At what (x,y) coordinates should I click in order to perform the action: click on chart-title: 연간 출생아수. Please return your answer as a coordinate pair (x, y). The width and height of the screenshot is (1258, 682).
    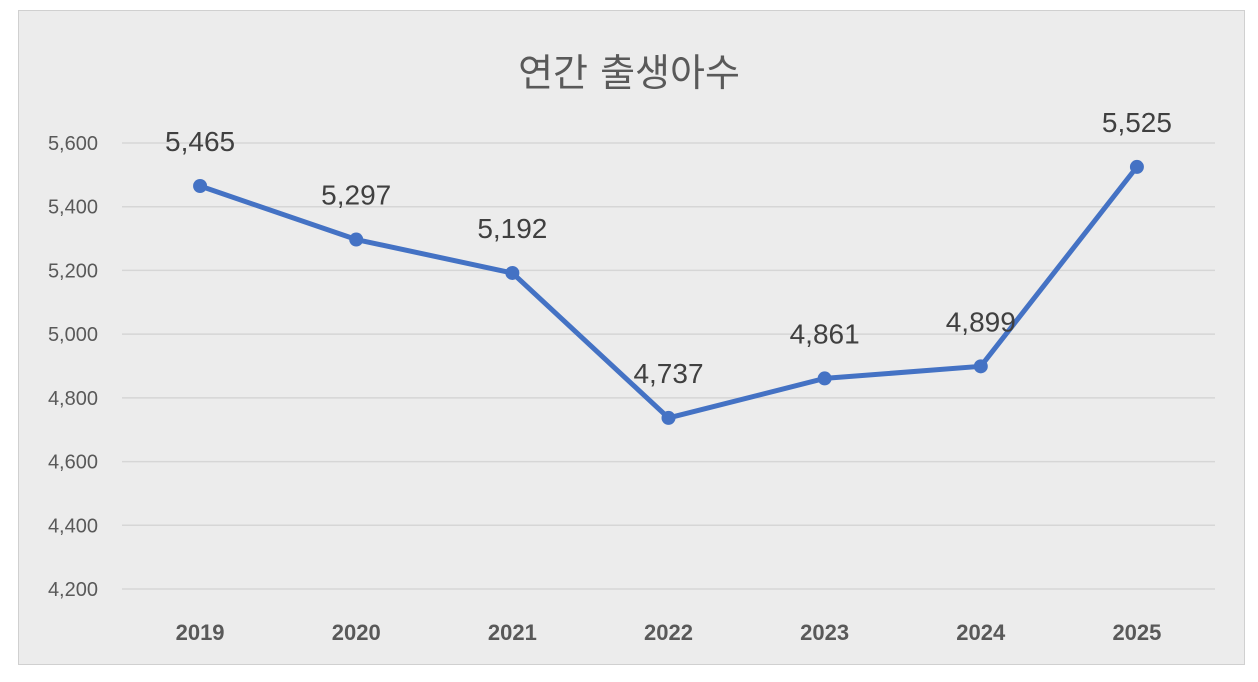
    Looking at the image, I should click on (629, 73).